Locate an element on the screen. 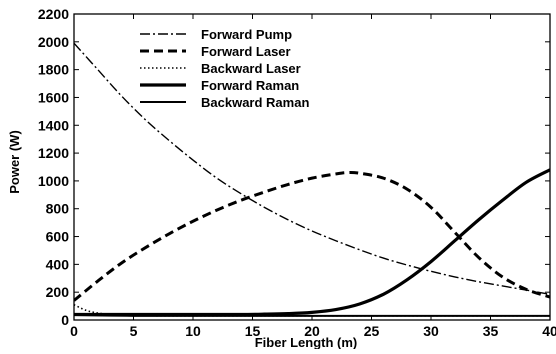 This screenshot has width=556, height=354. x-tick-label: 30 is located at coordinates (431, 331).